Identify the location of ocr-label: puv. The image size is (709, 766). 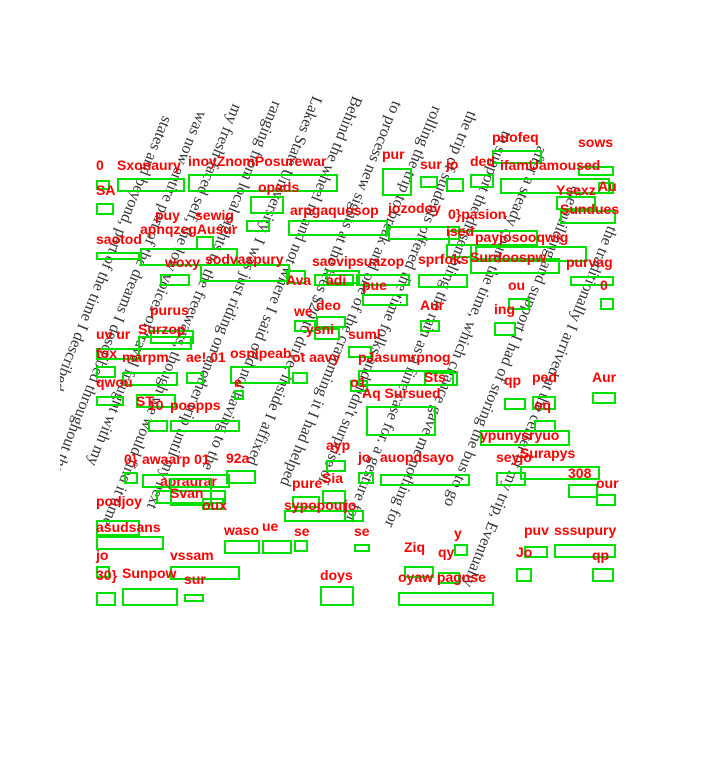
(536, 530).